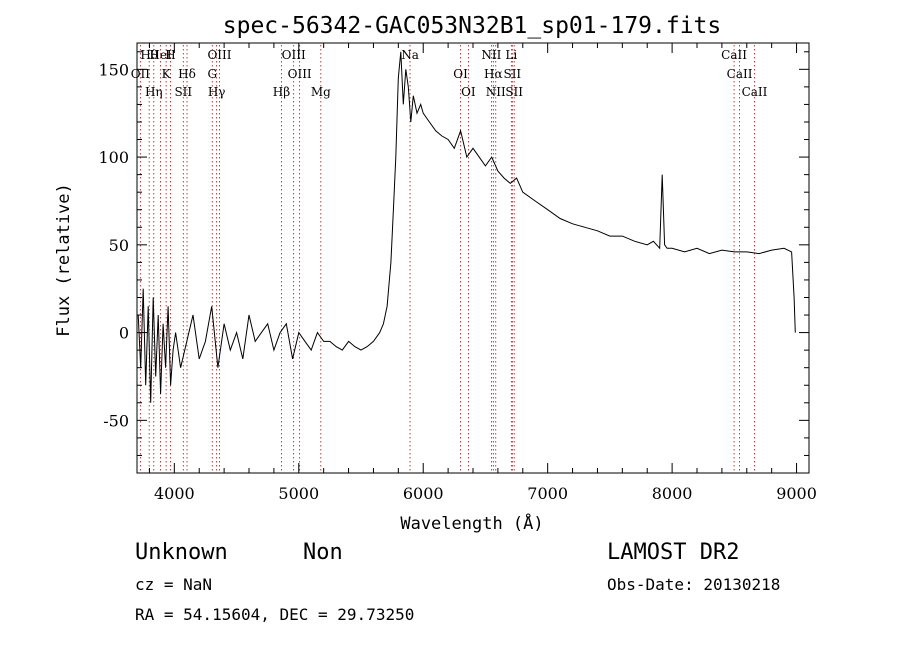  I want to click on chart-title: spec-56342-GAC053N32B1_sp01-179.fits, so click(472, 26).